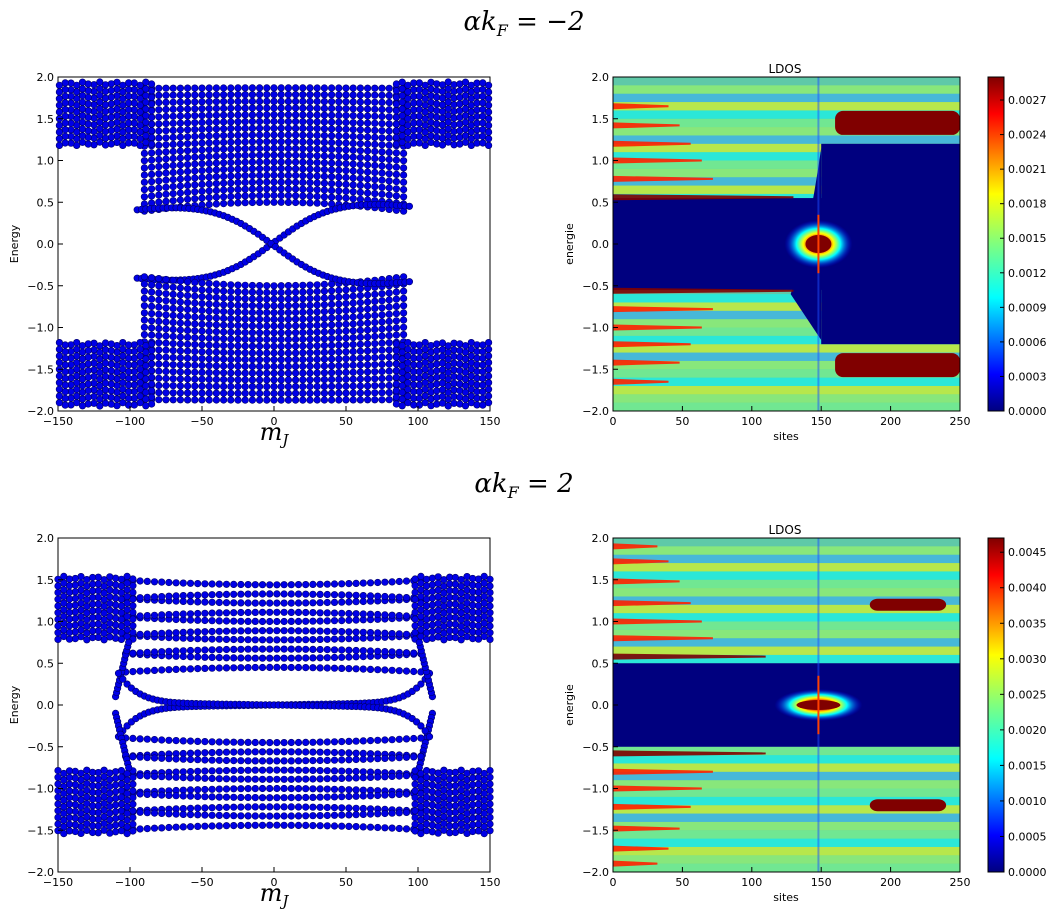 This screenshot has height=913, width=1049. I want to click on y-tick-labels: 2.01.51.00.50.0−0.5−1.0−1.5−2.0, so click(600, 705).